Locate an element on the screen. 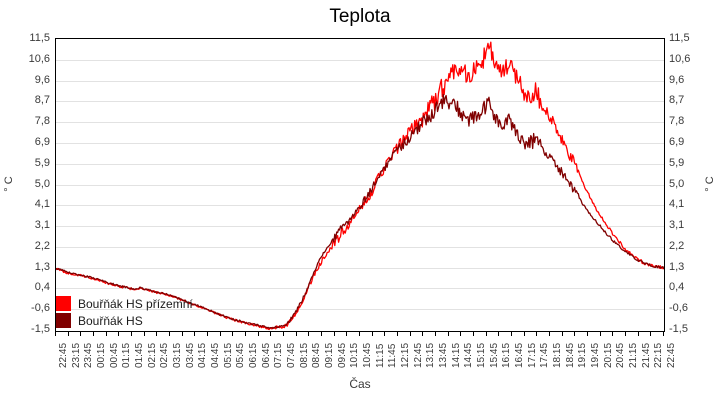 The image size is (720, 400). x-axis-tick-label: 01:15 is located at coordinates (127, 355).